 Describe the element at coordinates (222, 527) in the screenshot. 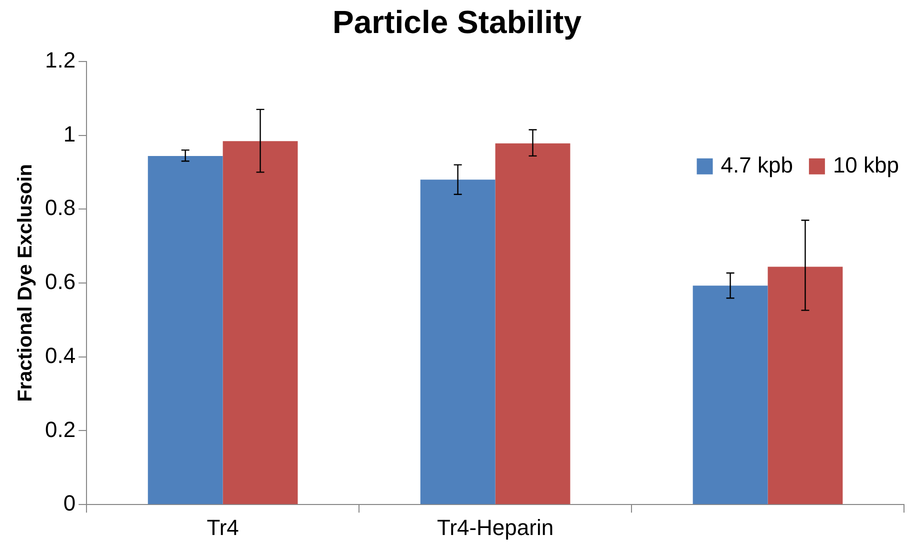

I see `x-tick-label: Tr4` at that location.